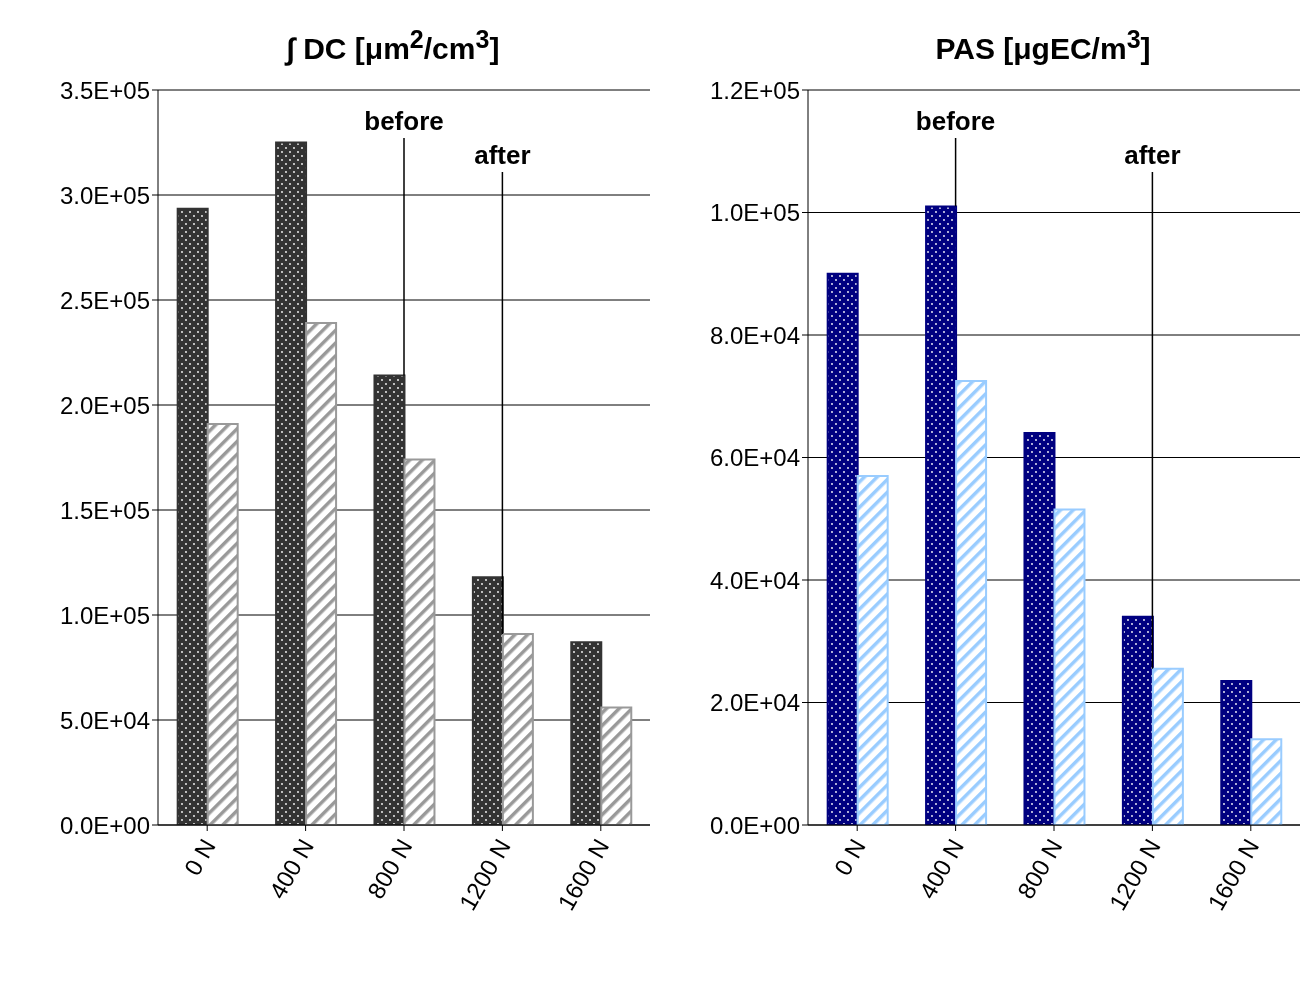 This screenshot has width=1316, height=984. Describe the element at coordinates (104, 510) in the screenshot. I see `y-tick-label: 1.5E+05` at that location.